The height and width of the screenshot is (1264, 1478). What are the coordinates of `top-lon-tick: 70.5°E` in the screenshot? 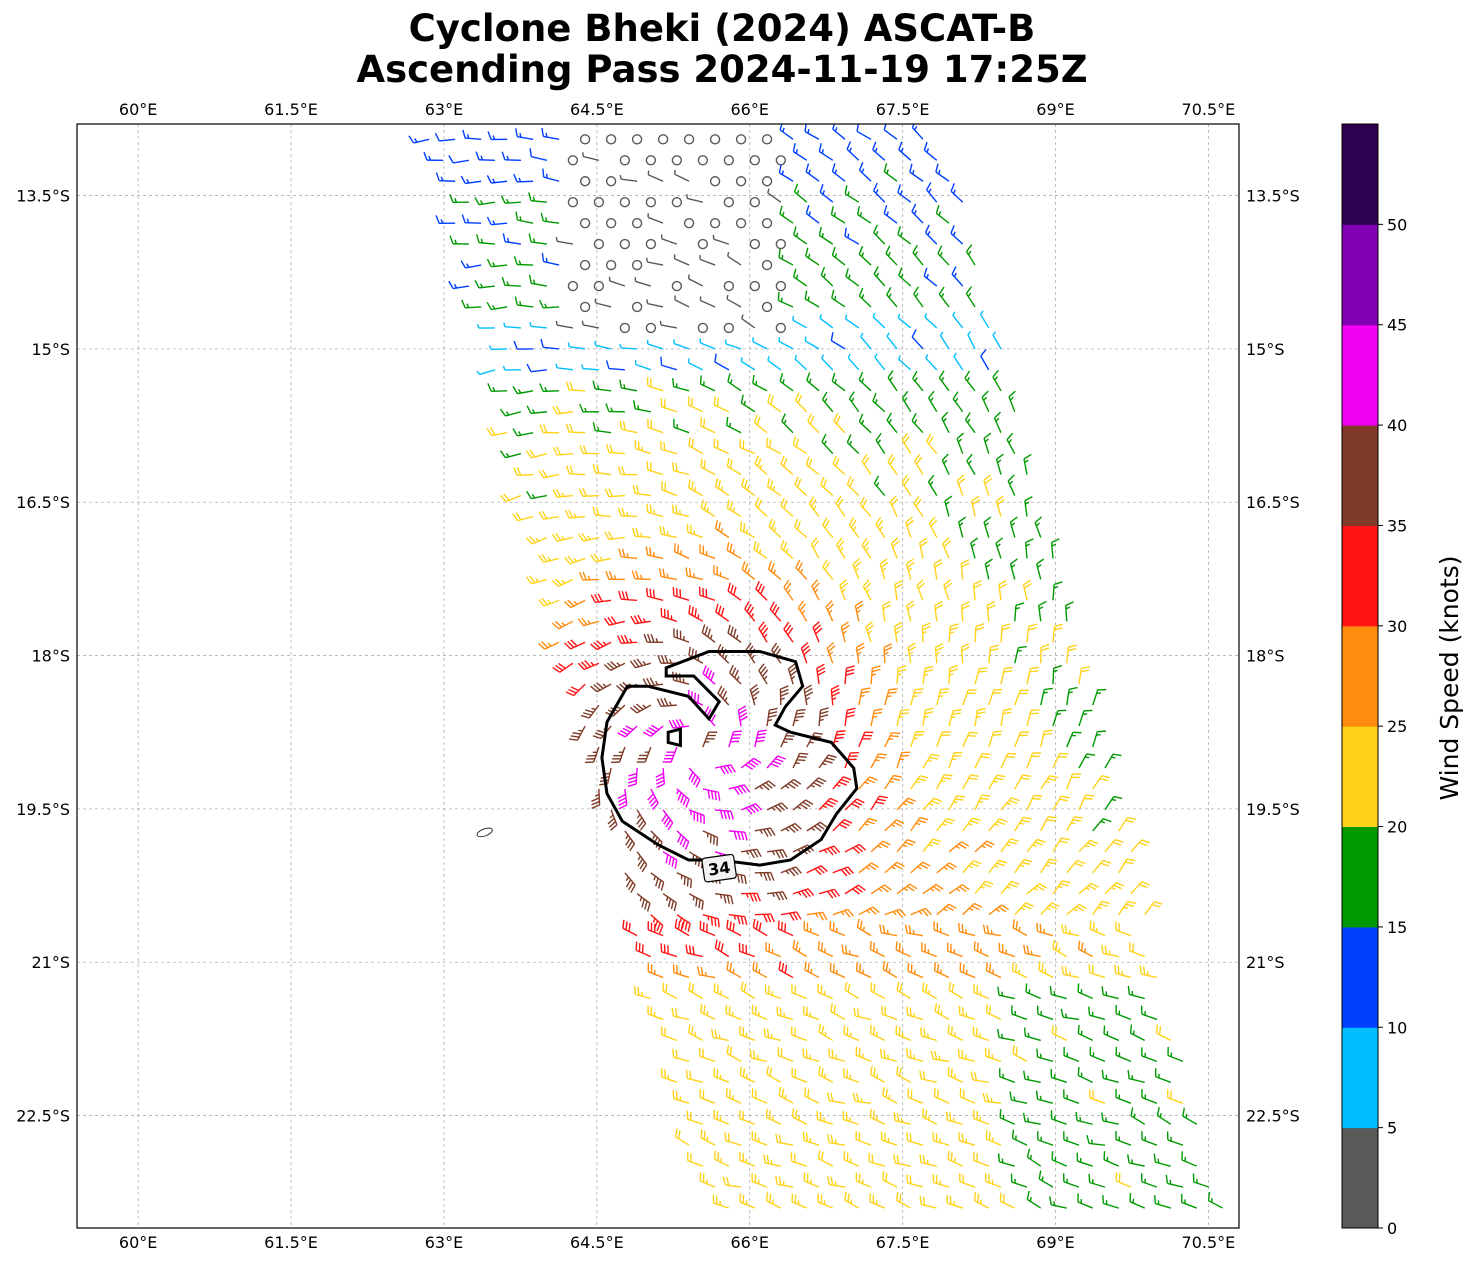 It's located at (1209, 109).